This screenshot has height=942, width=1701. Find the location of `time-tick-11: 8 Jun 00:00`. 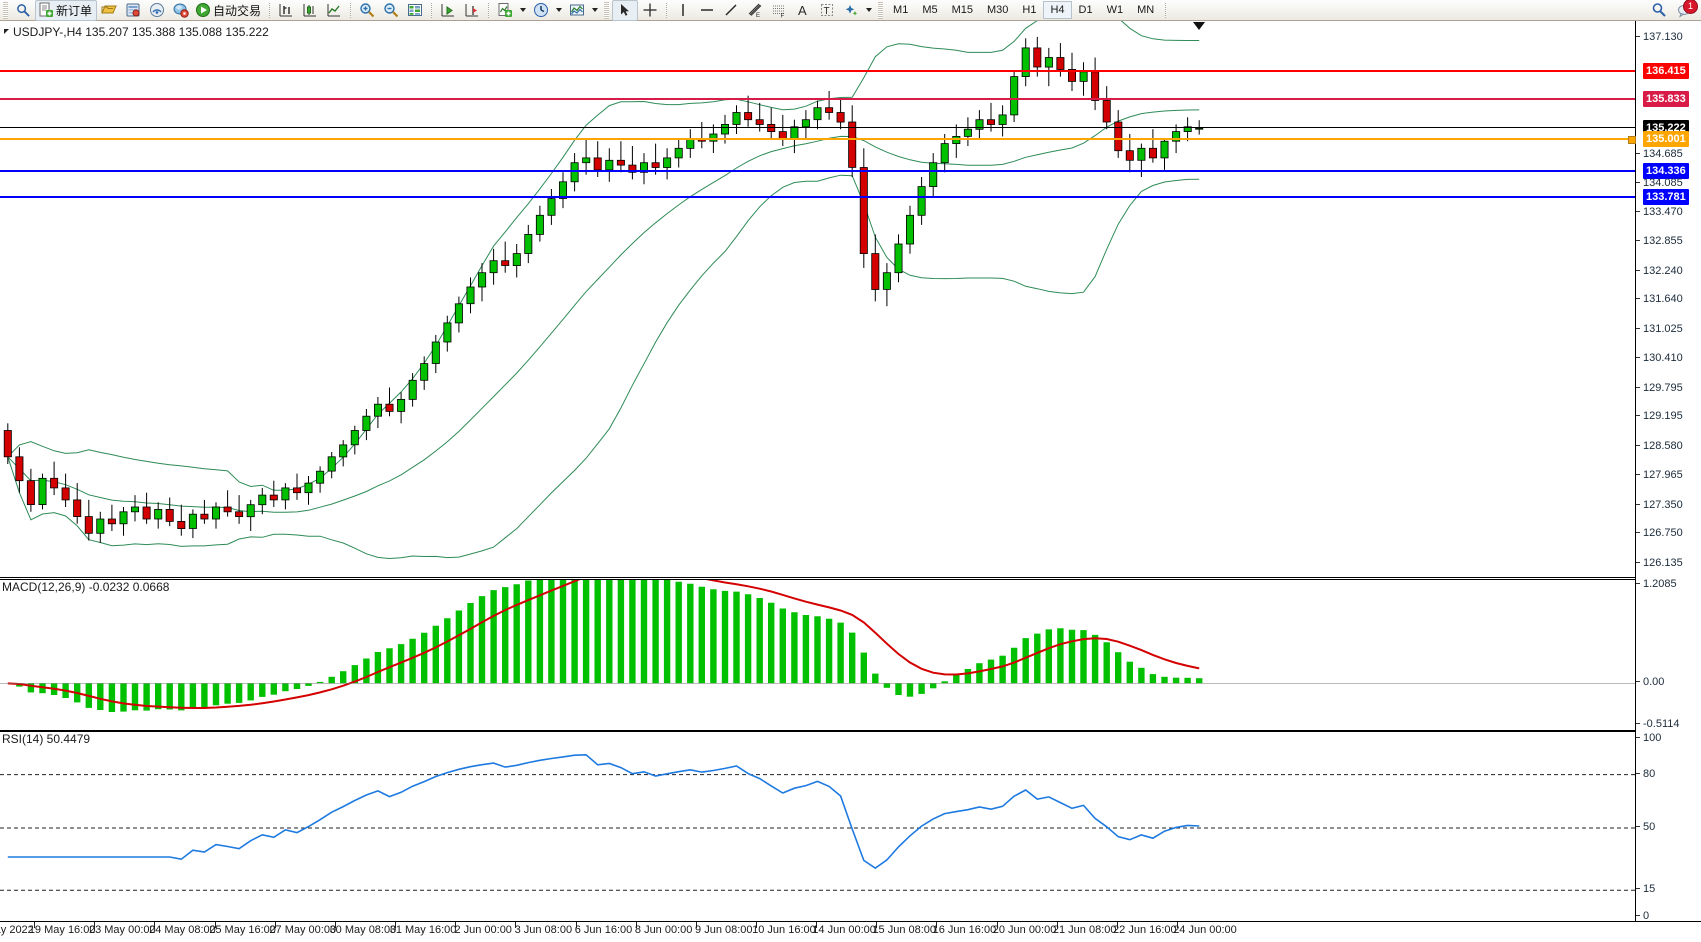

time-tick-11: 8 Jun 00:00 is located at coordinates (663, 930).